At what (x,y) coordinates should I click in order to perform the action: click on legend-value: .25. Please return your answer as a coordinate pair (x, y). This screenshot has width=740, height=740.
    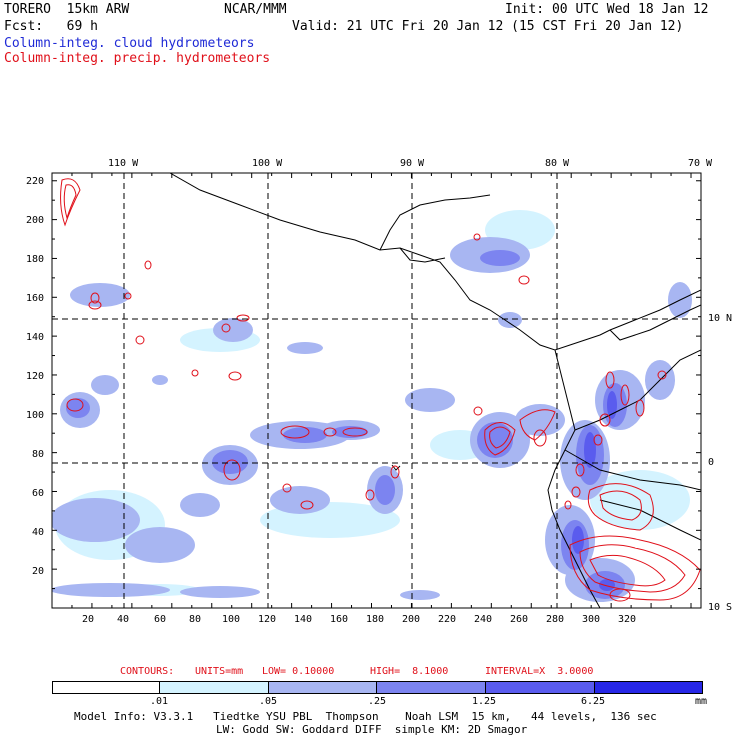
    Looking at the image, I should click on (377, 701).